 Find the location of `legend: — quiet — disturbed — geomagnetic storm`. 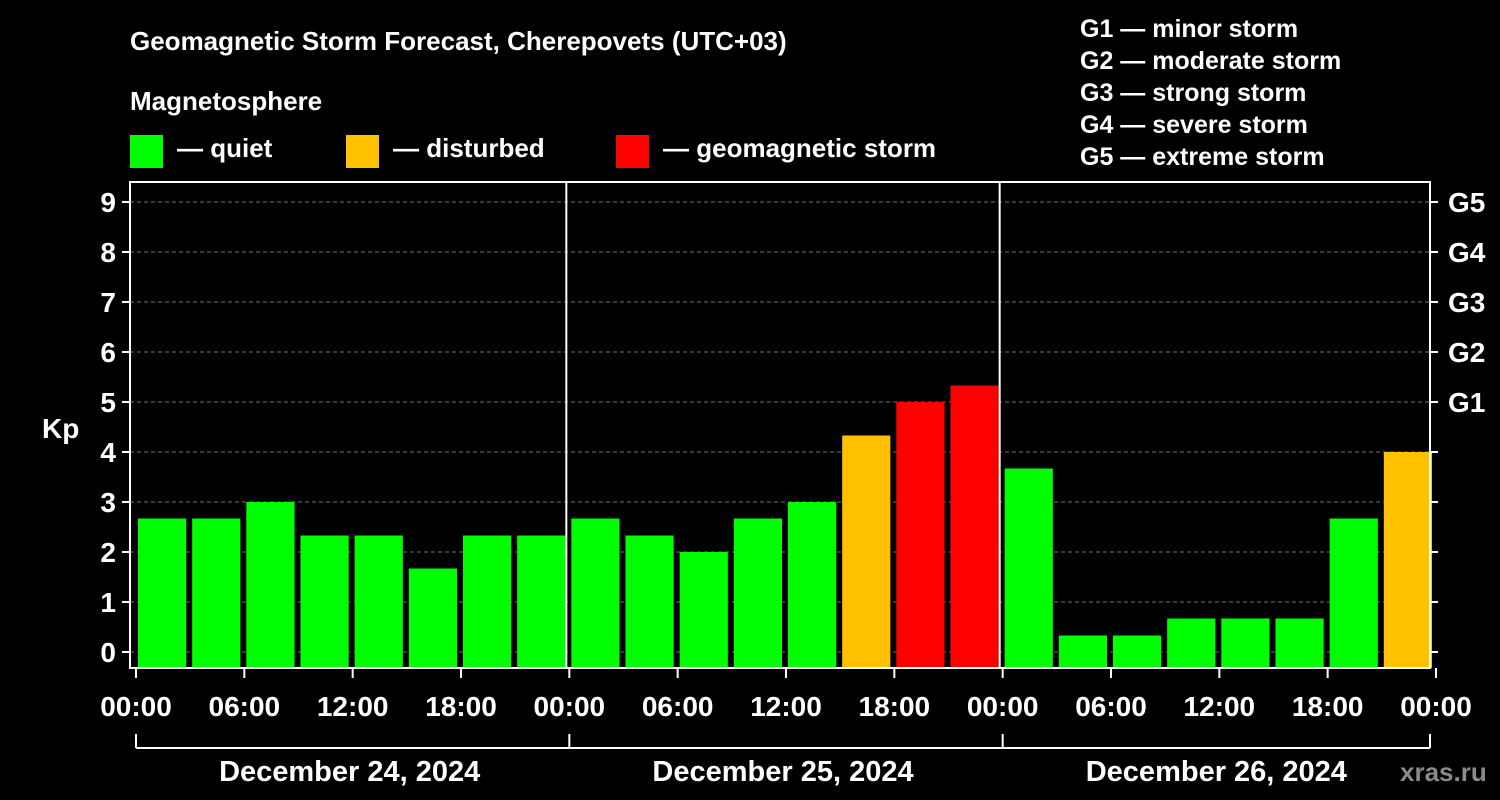

legend: — quiet — disturbed — geomagnetic storm is located at coordinates (533, 150).